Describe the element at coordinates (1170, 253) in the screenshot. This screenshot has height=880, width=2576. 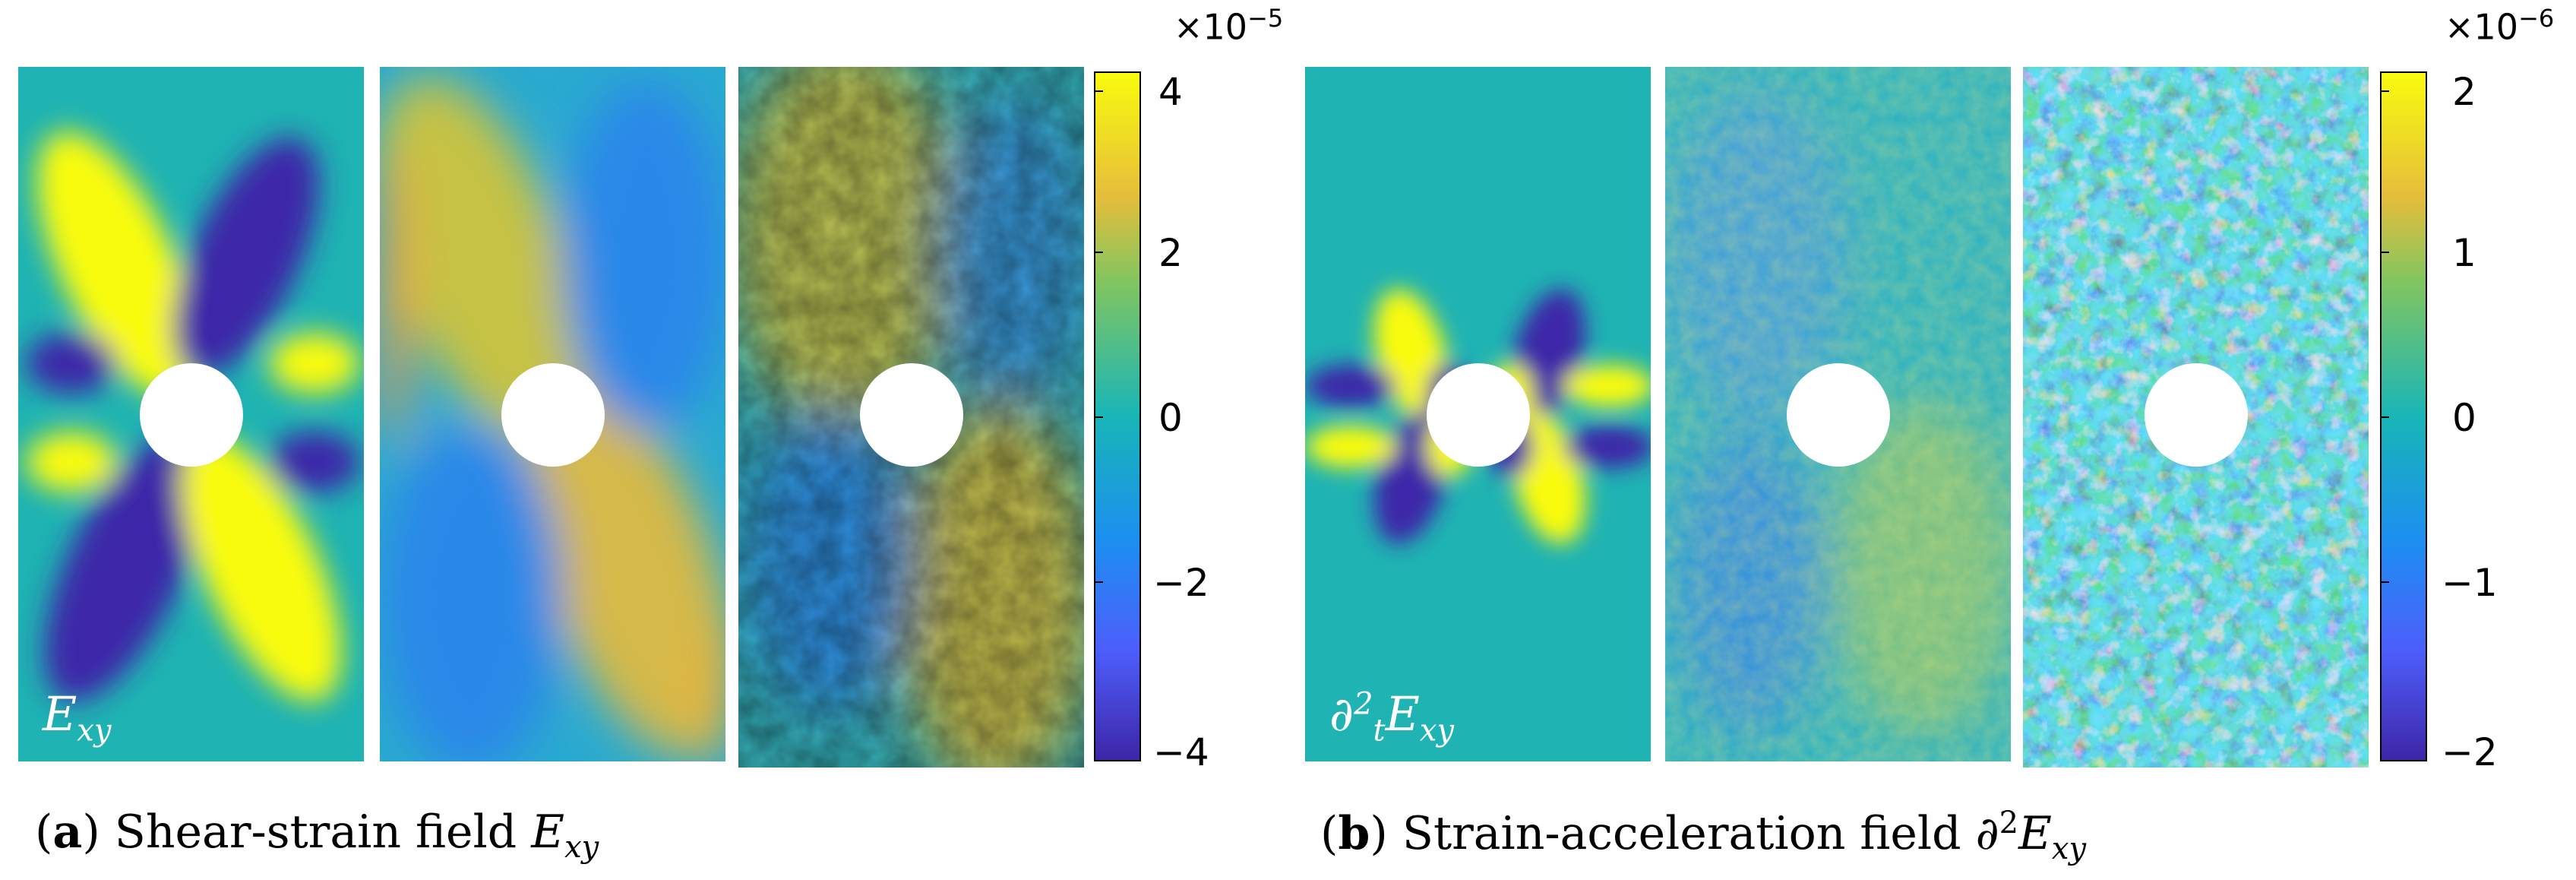
I see `colorbar-a-tick-label: 2` at that location.